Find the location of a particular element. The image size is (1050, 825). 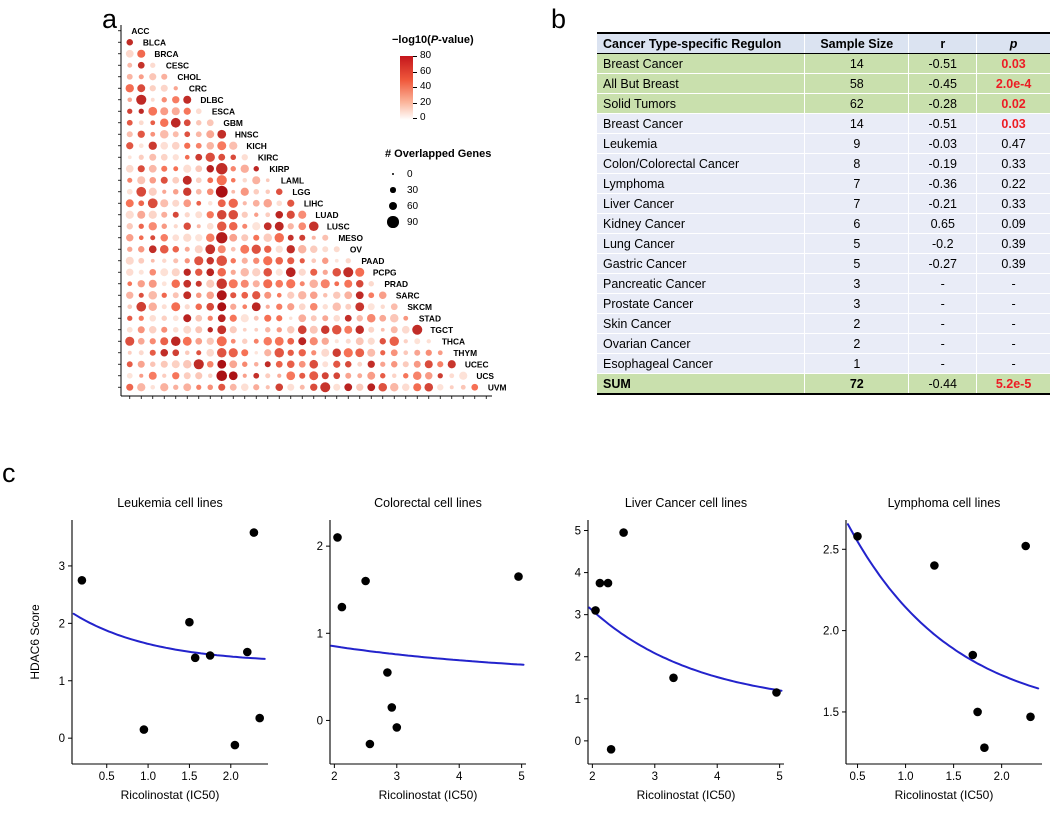

matrix-diagonal-label: HNSC is located at coordinates (247, 134).